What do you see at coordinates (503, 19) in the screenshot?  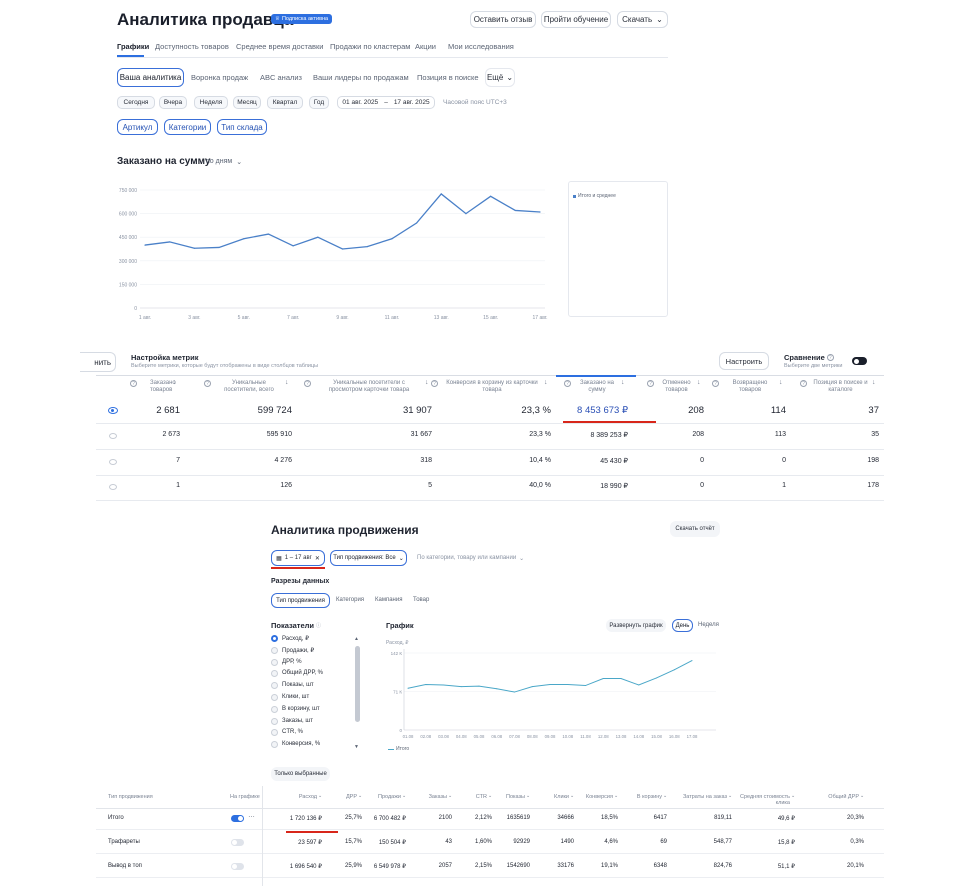 I see `leave-feedback-button: Оставить отзыв` at bounding box center [503, 19].